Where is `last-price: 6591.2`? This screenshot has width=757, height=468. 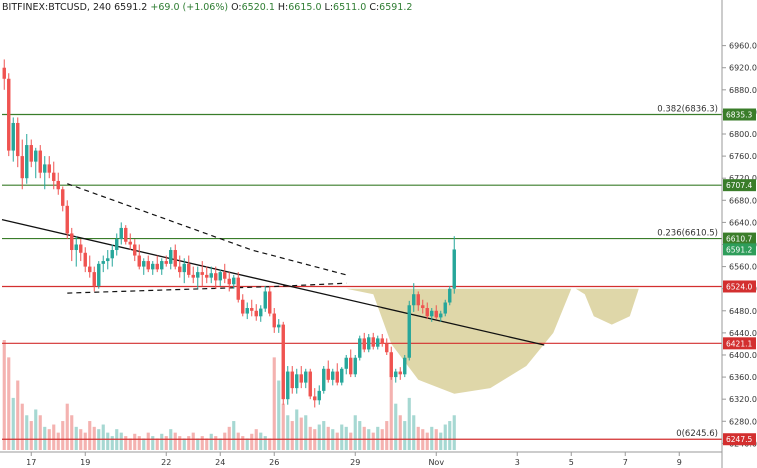
last-price: 6591.2 is located at coordinates (131, 7).